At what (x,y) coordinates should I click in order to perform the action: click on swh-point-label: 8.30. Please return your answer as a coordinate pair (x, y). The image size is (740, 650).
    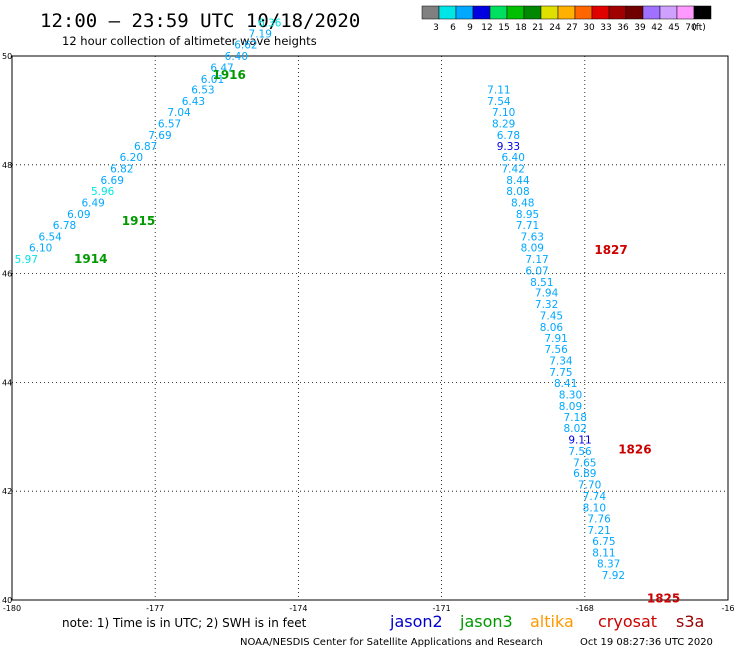
    Looking at the image, I should click on (570, 395).